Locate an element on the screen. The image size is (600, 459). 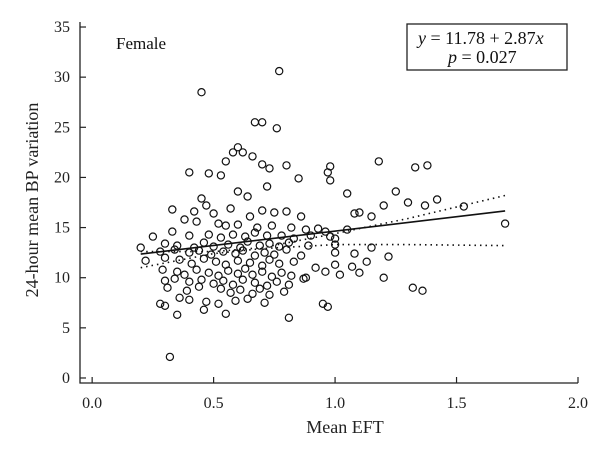
x-ticks: 0.0 0.5 1.0 1.5 2.0 is located at coordinates (335, 394).